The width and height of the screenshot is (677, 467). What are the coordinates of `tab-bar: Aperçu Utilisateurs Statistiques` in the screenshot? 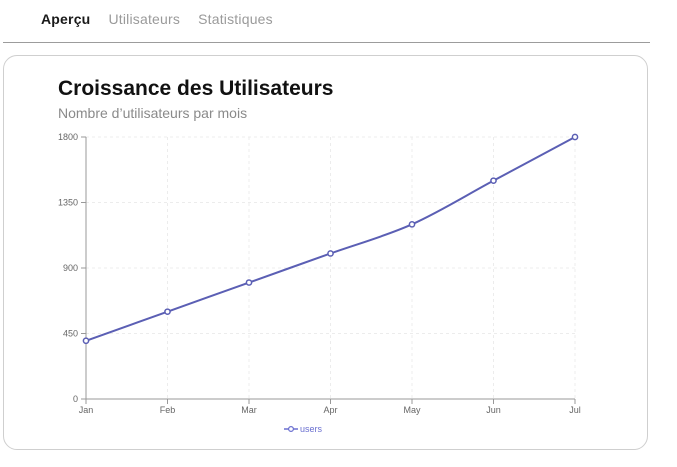 It's located at (157, 19).